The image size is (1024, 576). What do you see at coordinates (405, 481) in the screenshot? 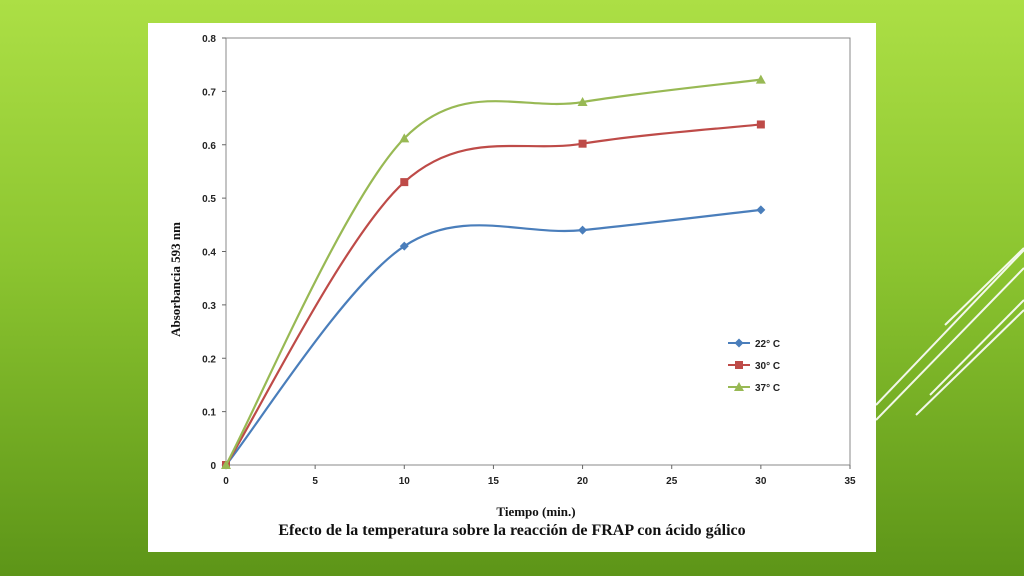
I see `x-tick-label: 10` at bounding box center [405, 481].